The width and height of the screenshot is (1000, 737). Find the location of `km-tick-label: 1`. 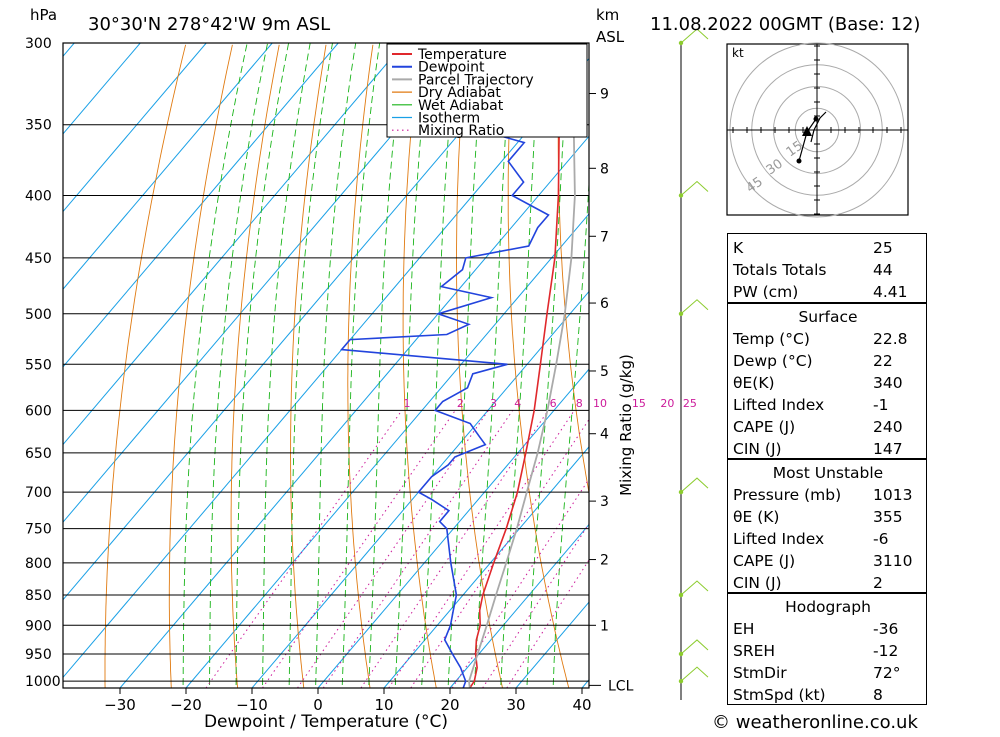

km-tick-label: 1 is located at coordinates (604, 626).